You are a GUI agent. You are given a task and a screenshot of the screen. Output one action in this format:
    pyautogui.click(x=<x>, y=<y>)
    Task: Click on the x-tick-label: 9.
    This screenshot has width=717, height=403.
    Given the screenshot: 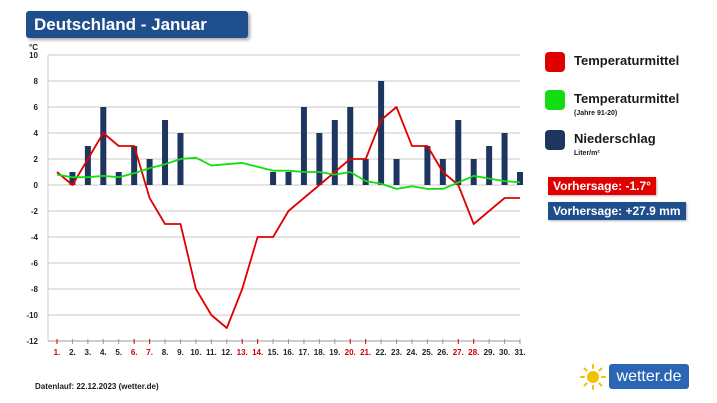 What is the action you would take?
    pyautogui.click(x=180, y=352)
    